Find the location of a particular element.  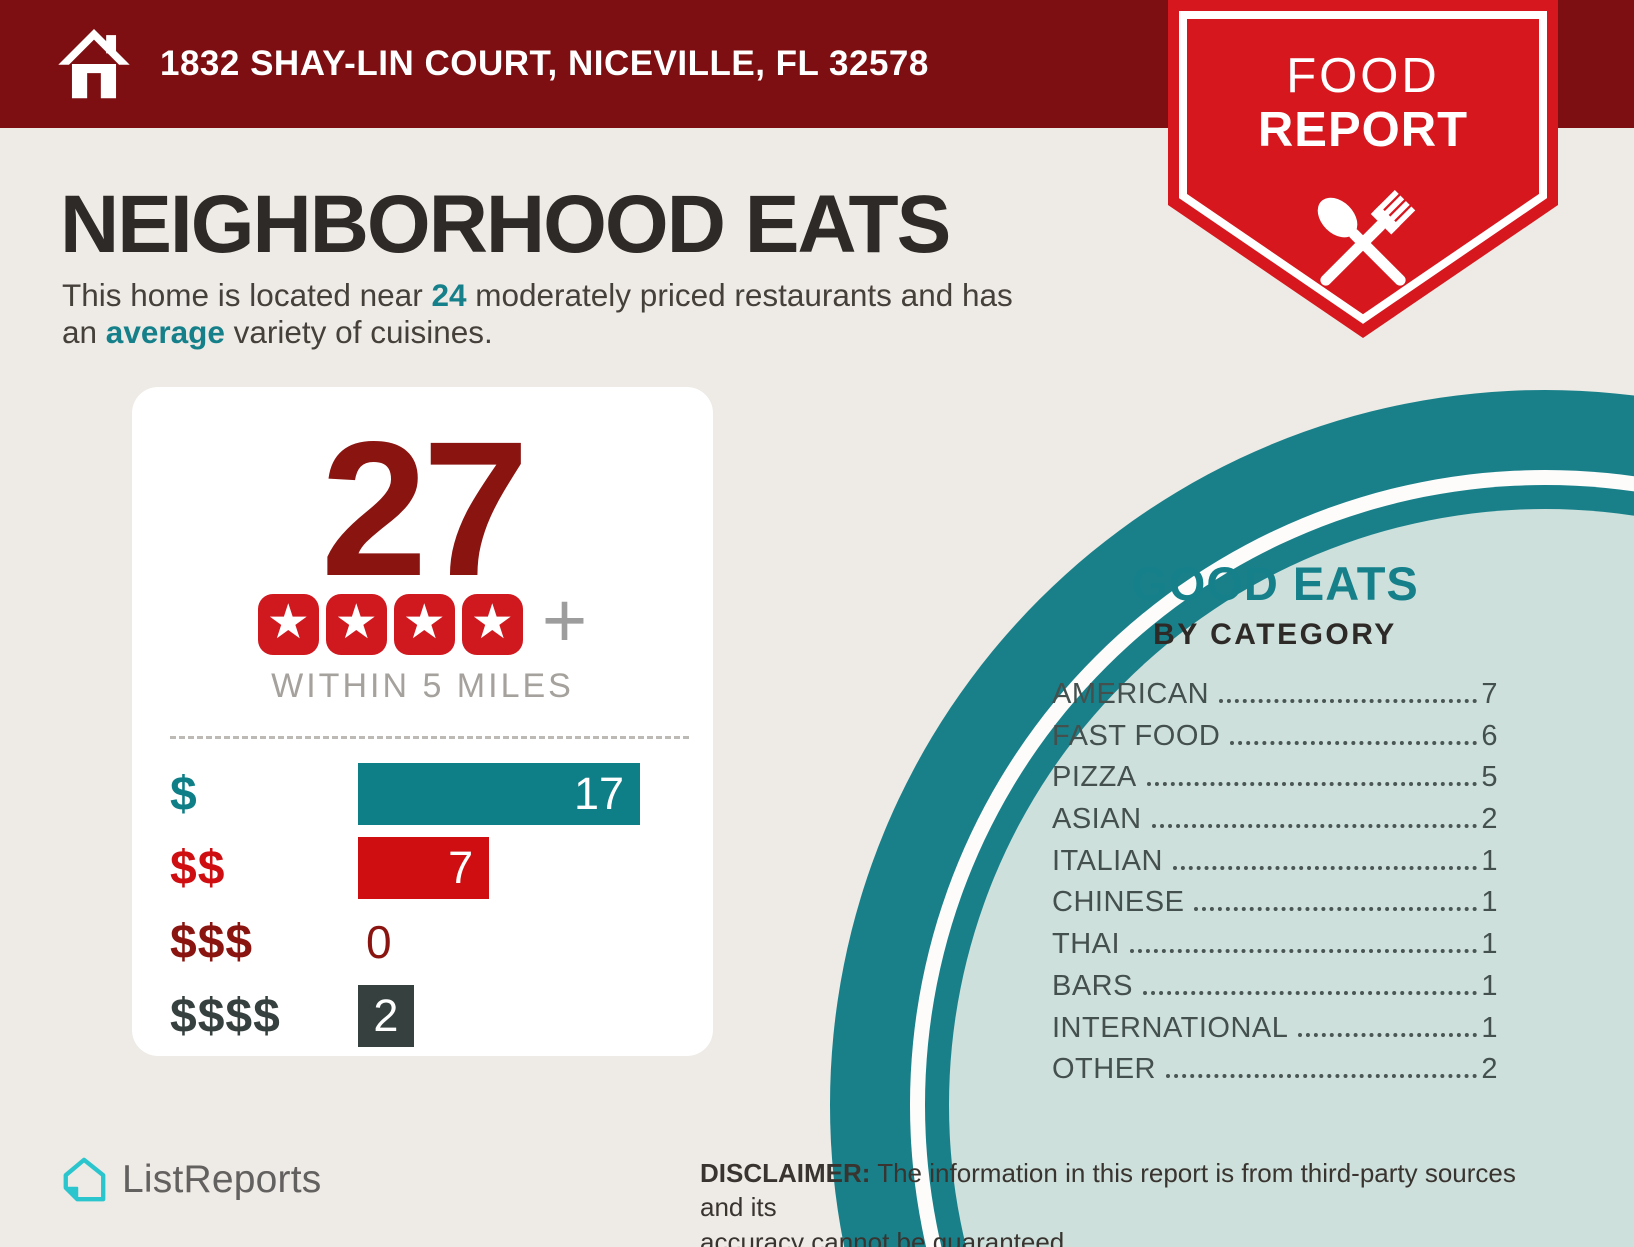

price-bar-row: $$$$ 2 is located at coordinates (405, 1016).